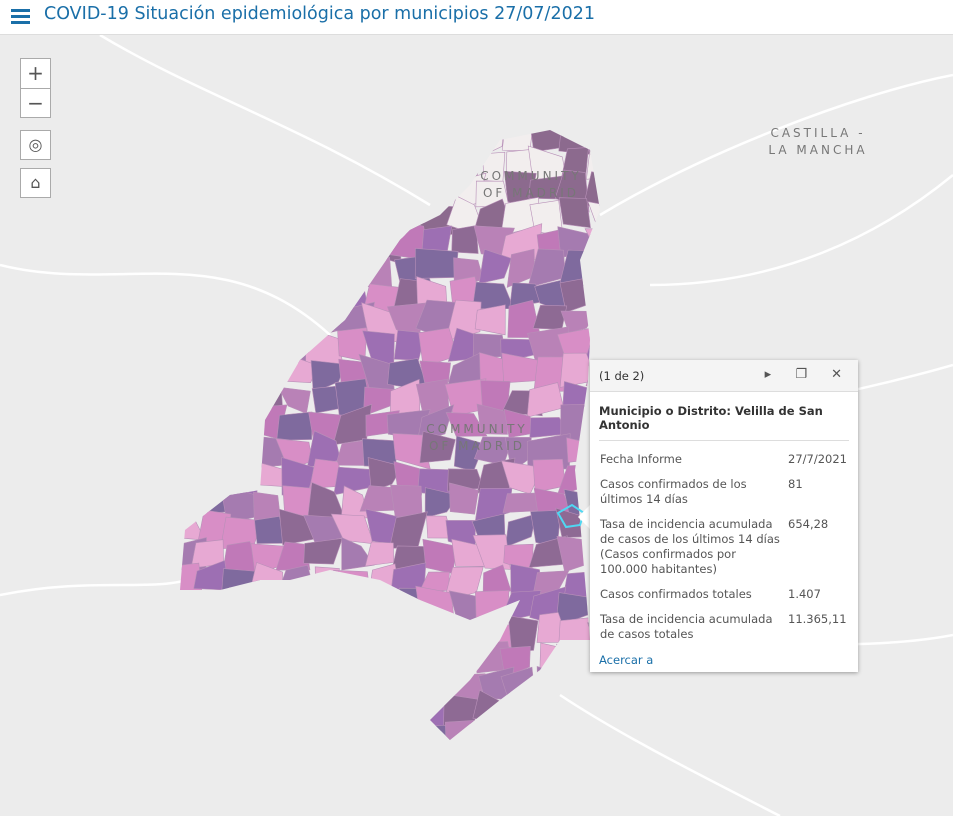 The image size is (953, 816). What do you see at coordinates (817, 459) in the screenshot?
I see `attribute-value: 27/7/2021` at bounding box center [817, 459].